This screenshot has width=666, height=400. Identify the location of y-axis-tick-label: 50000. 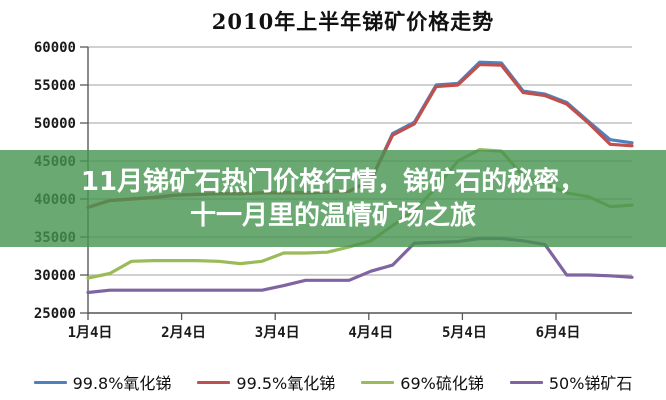
(55, 124).